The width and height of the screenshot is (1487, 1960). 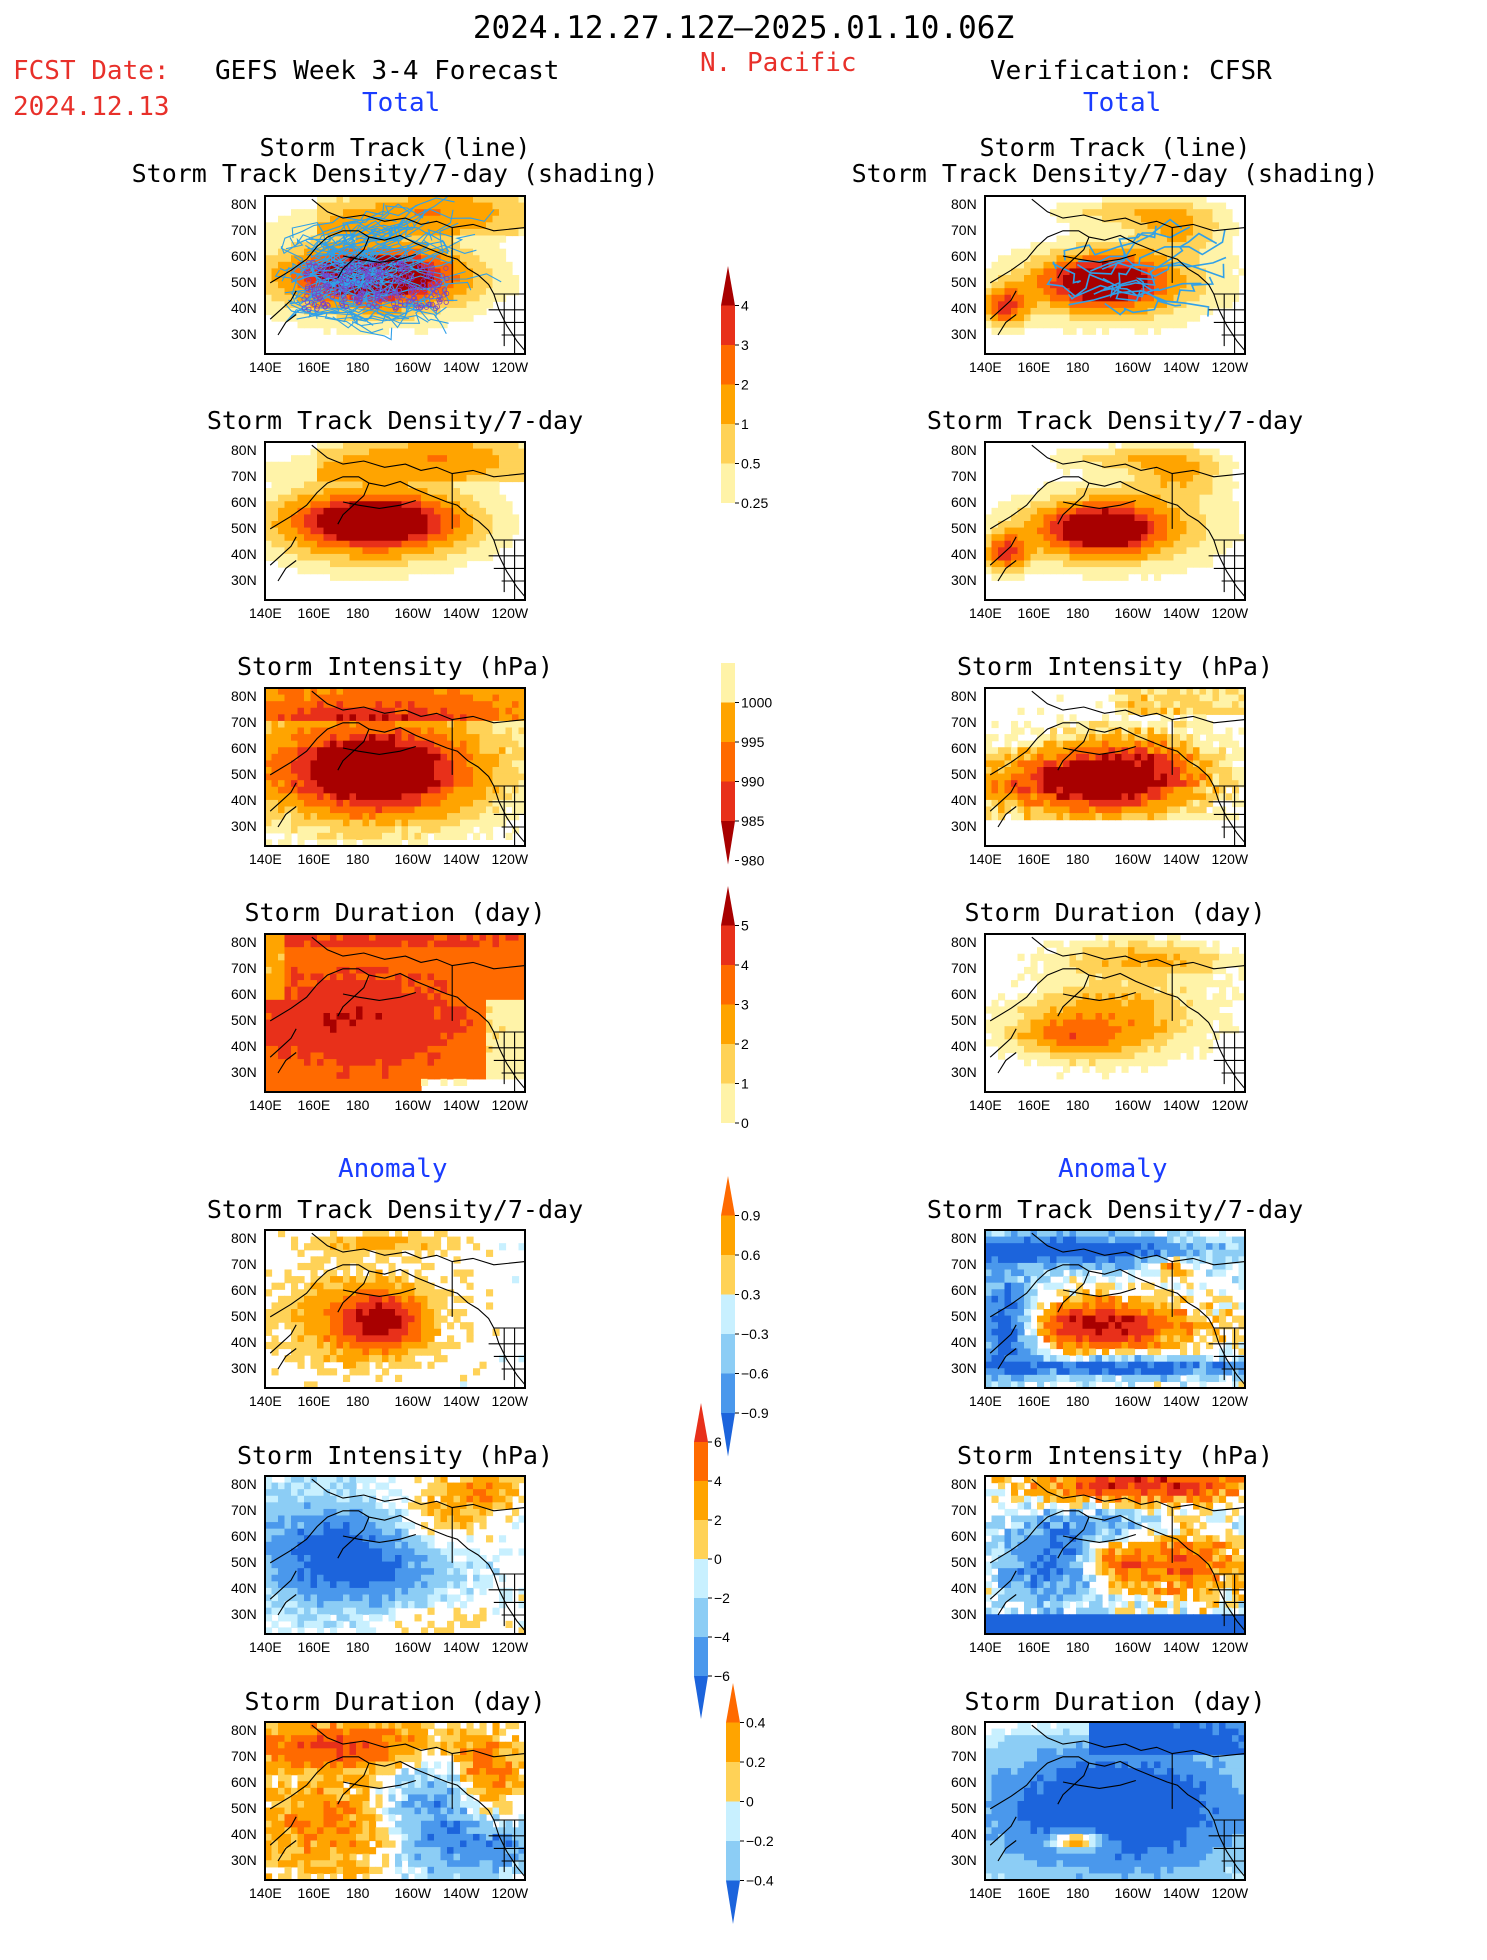 What do you see at coordinates (395, 1455) in the screenshot?
I see `title-intensity-anom-left: Storm Intensity (hPa)` at bounding box center [395, 1455].